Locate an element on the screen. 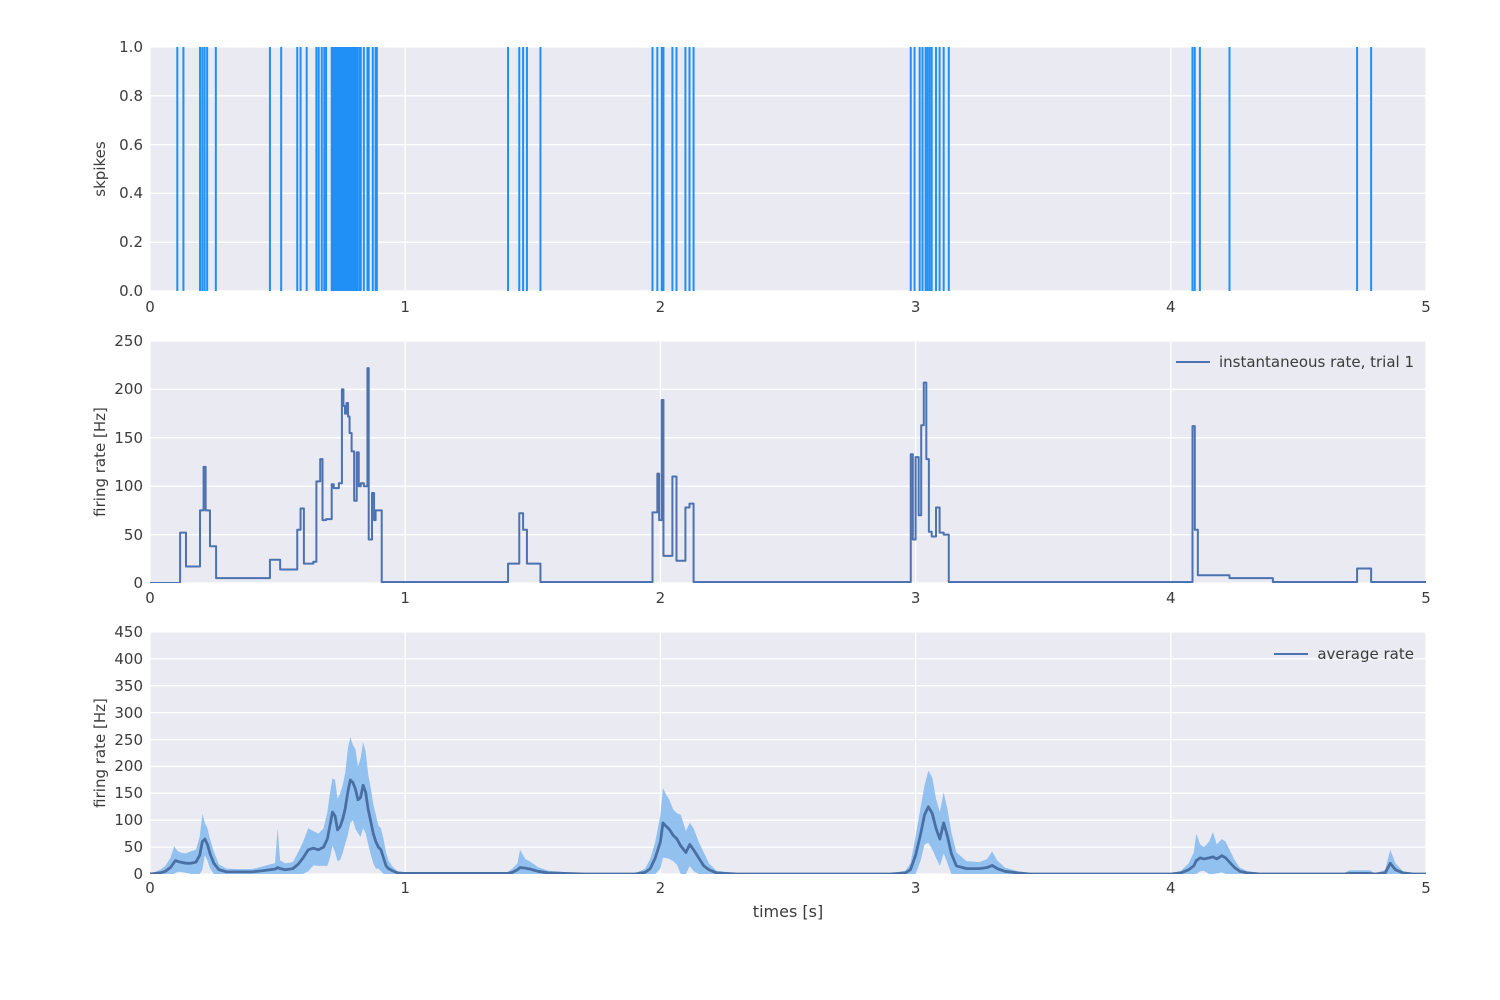 The height and width of the screenshot is (1000, 1500). y-tick-label: 450 is located at coordinates (128, 632).